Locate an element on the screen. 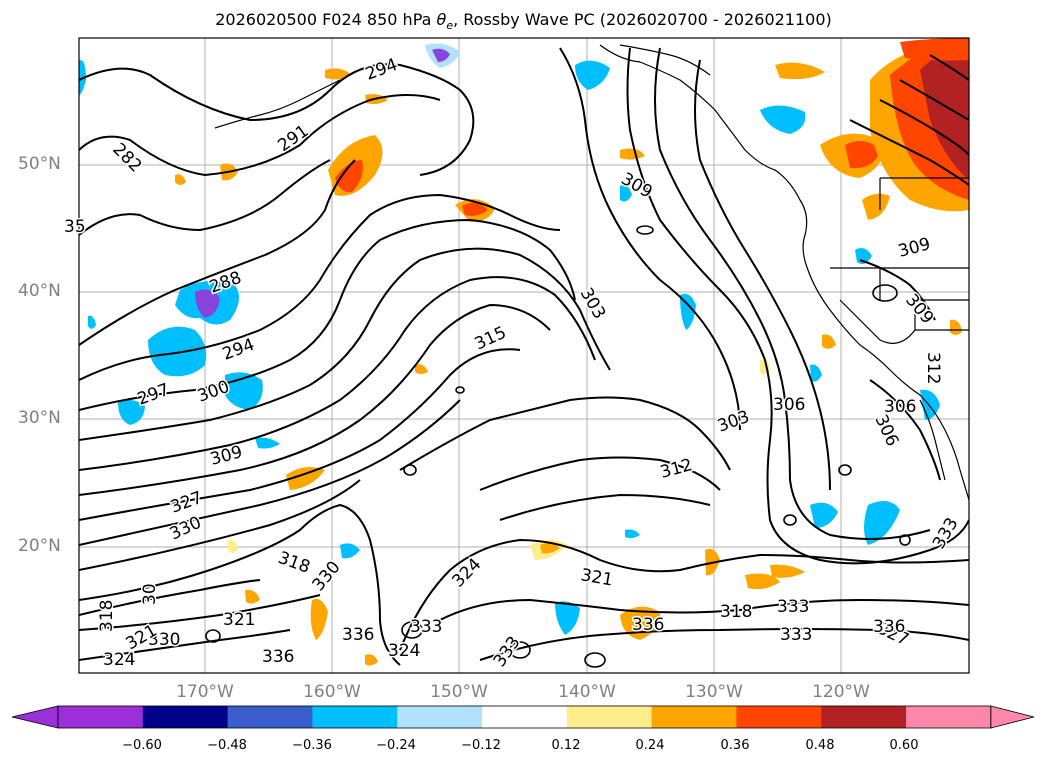  cbar-tick-8: 0.36 is located at coordinates (735, 745).